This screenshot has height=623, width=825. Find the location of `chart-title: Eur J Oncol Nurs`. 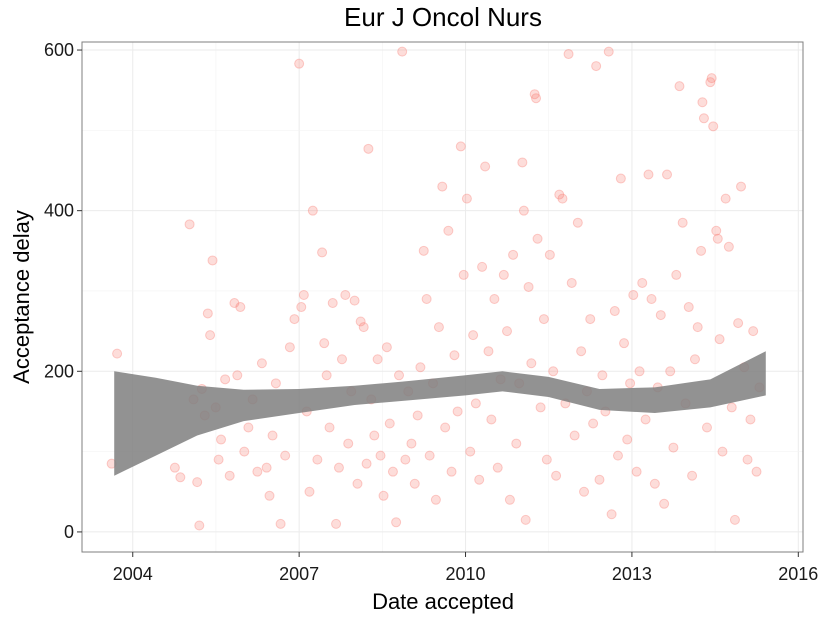

chart-title: Eur J Oncol Nurs is located at coordinates (443, 17).